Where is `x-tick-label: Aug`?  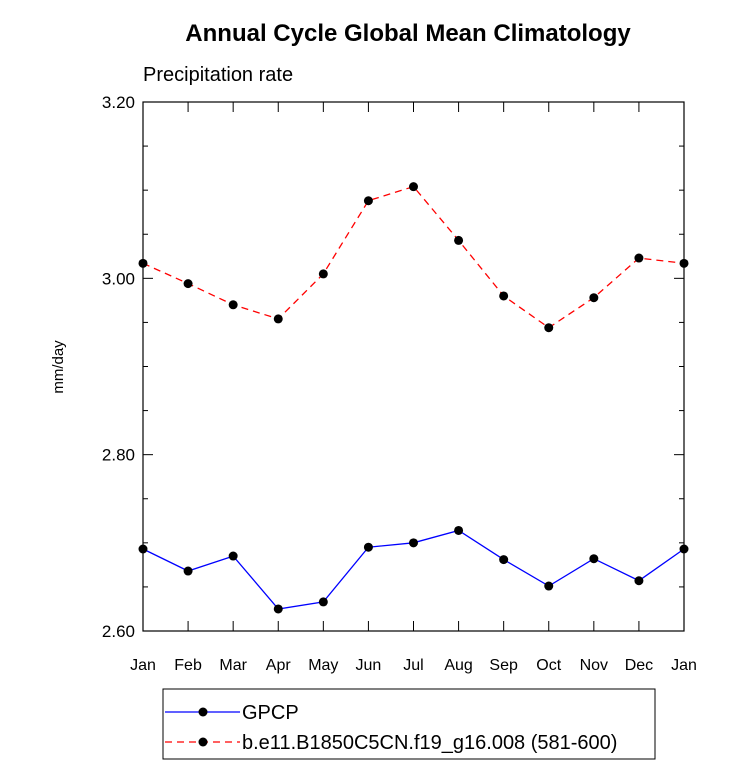 x-tick-label: Aug is located at coordinates (458, 665).